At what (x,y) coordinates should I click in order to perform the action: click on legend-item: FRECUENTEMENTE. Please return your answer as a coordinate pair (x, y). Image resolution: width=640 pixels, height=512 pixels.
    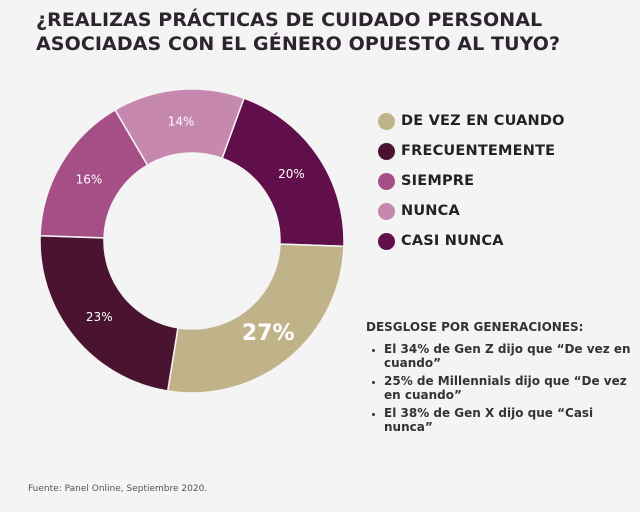
    Looking at the image, I should click on (471, 151).